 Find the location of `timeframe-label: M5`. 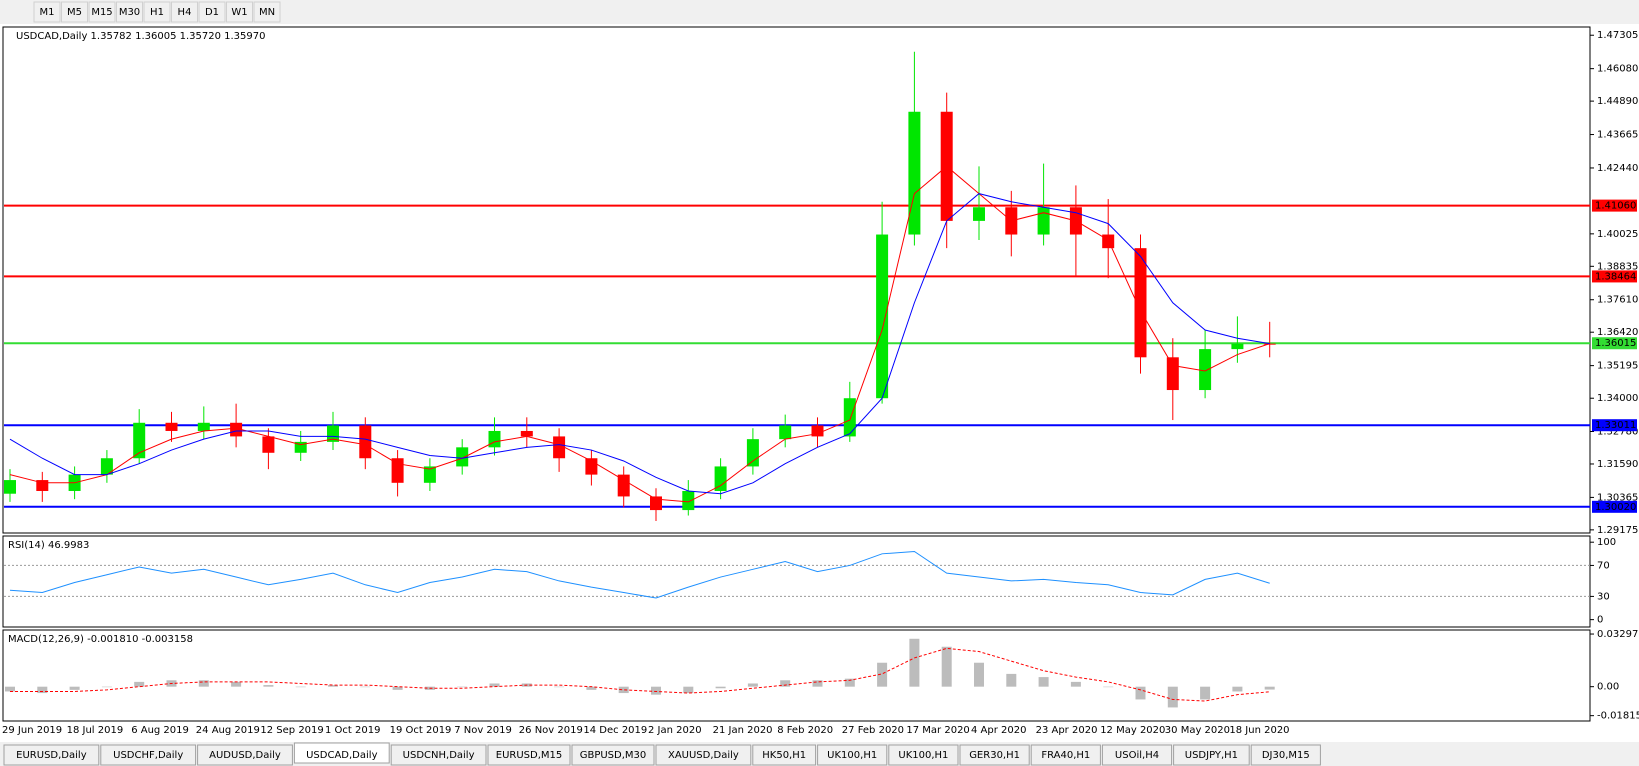

timeframe-label: M5 is located at coordinates (74, 12).